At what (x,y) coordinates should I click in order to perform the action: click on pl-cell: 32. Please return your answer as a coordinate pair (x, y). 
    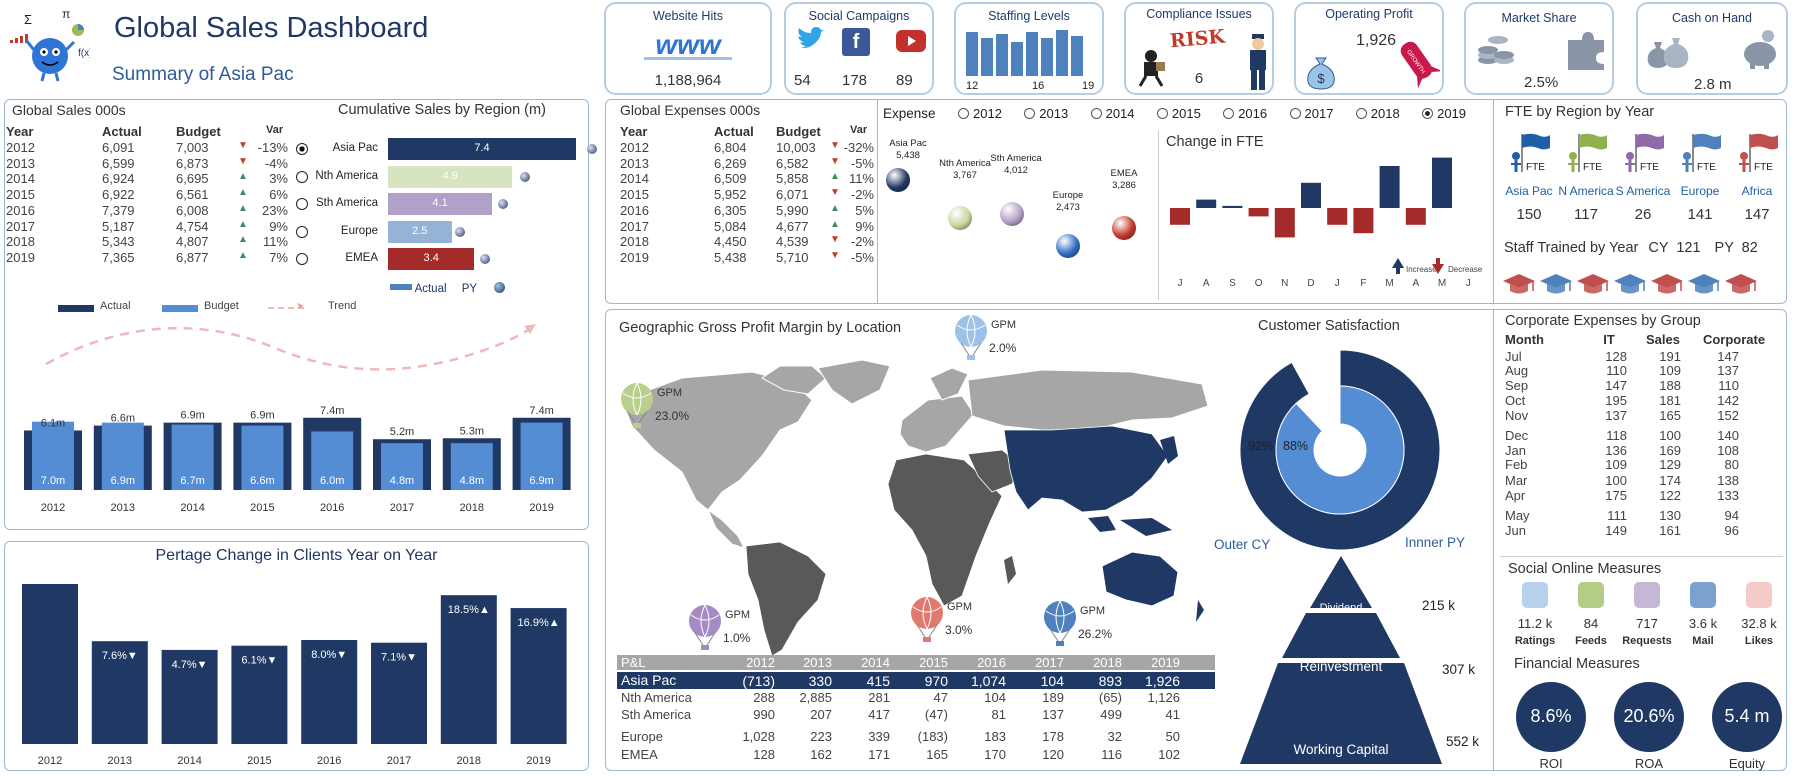
    Looking at the image, I should click on (1114, 736).